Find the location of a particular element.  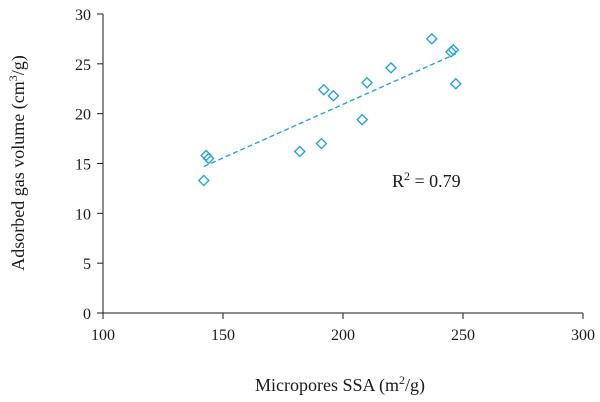

trendline is located at coordinates (330, 110).